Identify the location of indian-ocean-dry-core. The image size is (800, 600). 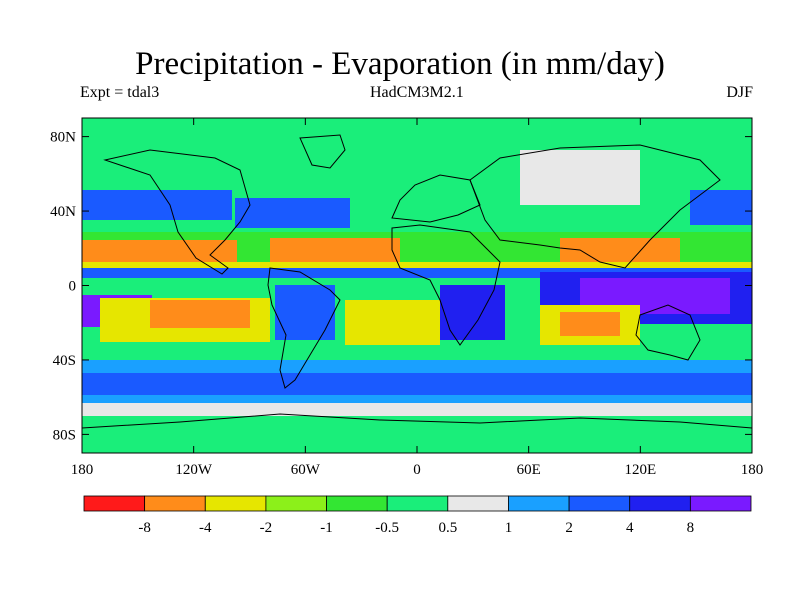
(590, 324).